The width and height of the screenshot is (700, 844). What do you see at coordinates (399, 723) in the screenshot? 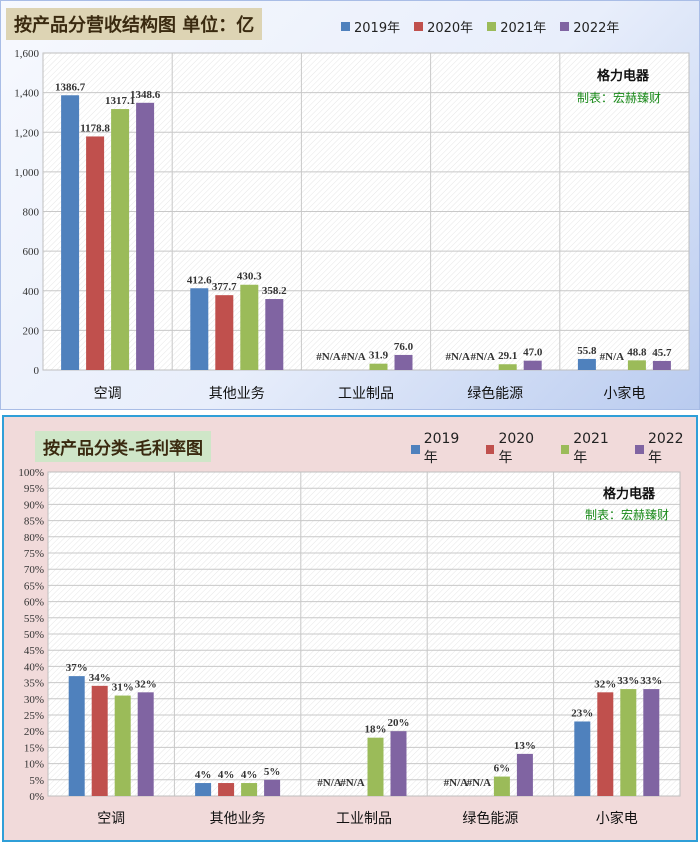
I see `data-label: 20%` at bounding box center [399, 723].